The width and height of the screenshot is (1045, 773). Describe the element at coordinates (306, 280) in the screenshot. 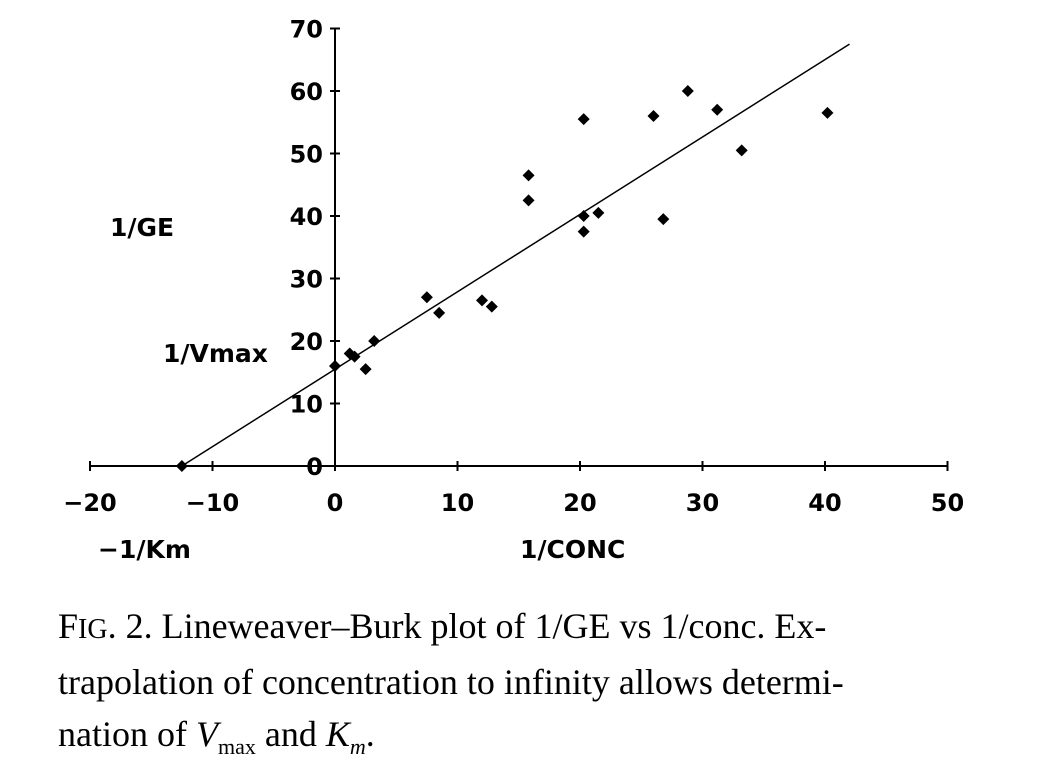

I see `y-tick-label: 30` at that location.